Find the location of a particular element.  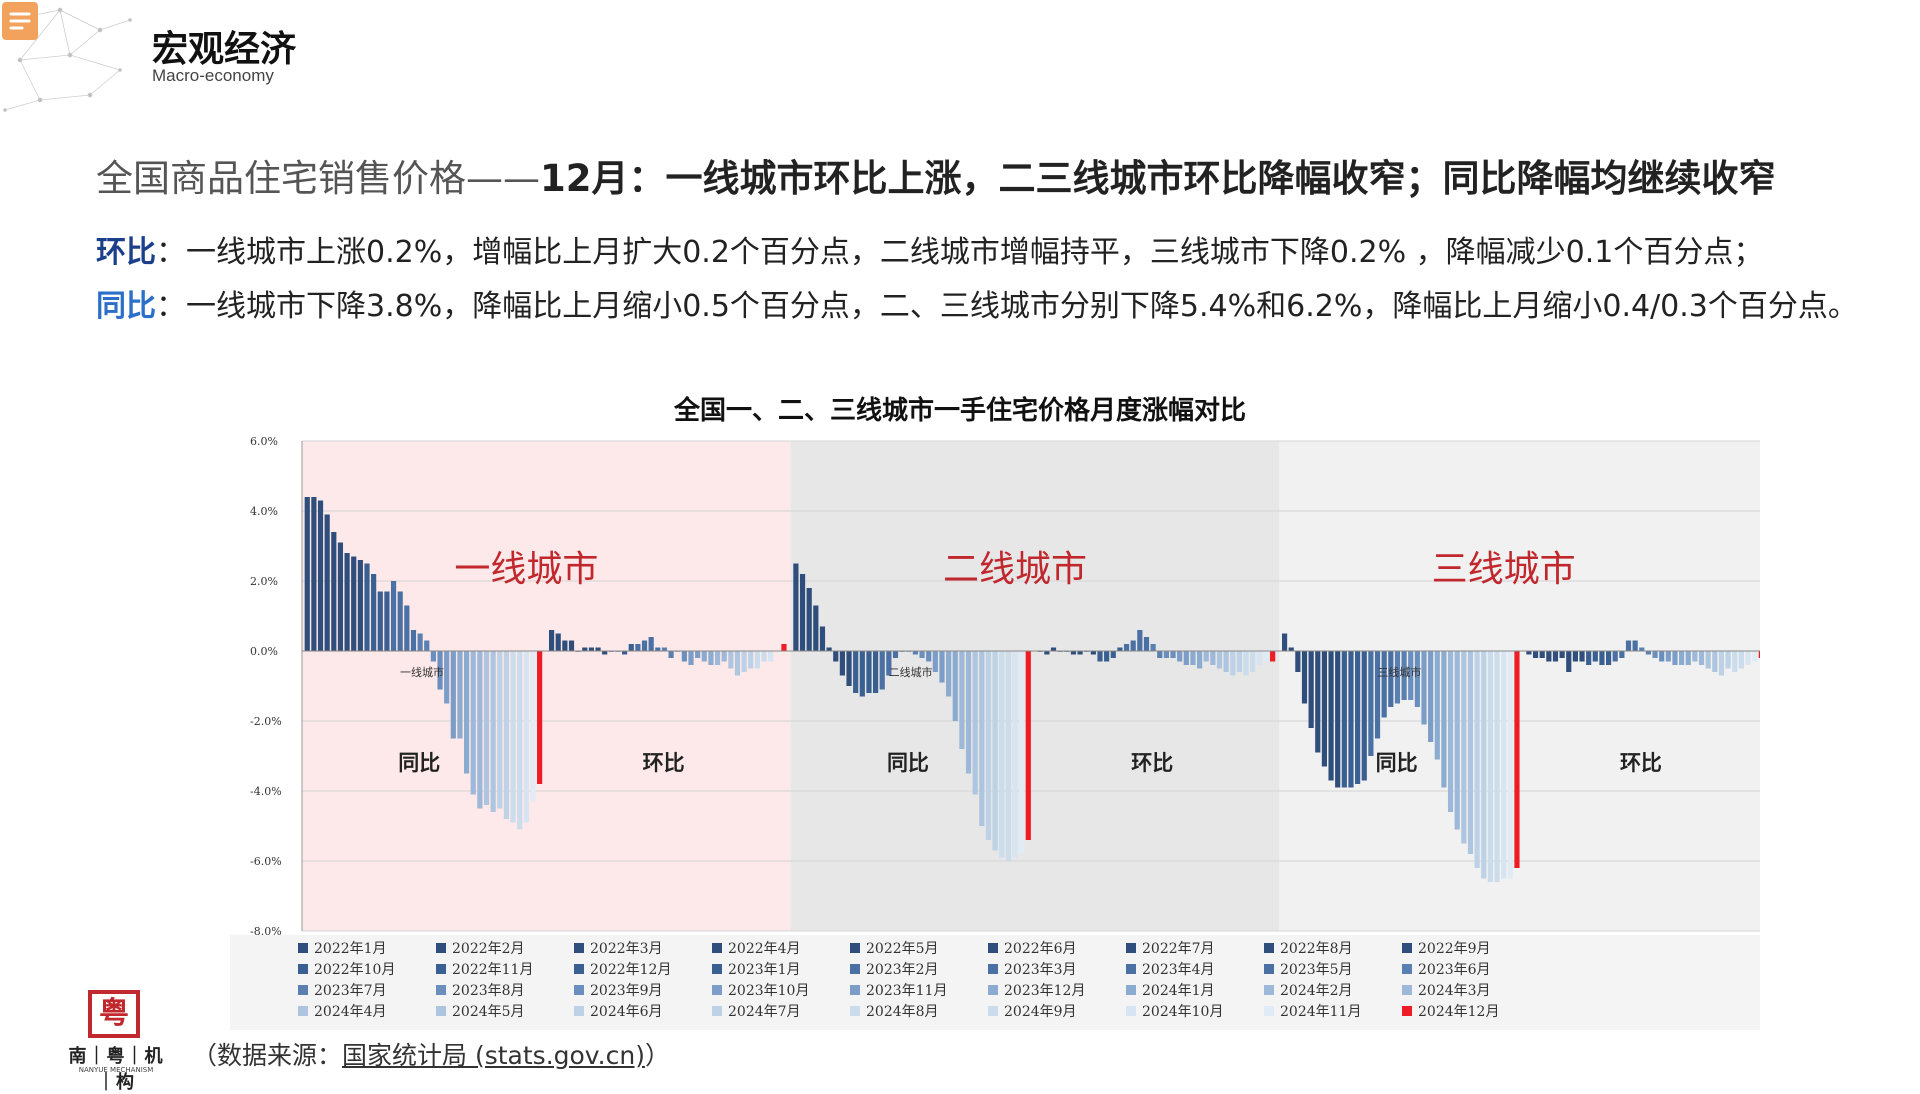

logo: 粤 南｜粤｜机｜构 NANYUE MECHANISM is located at coordinates (116, 1041).